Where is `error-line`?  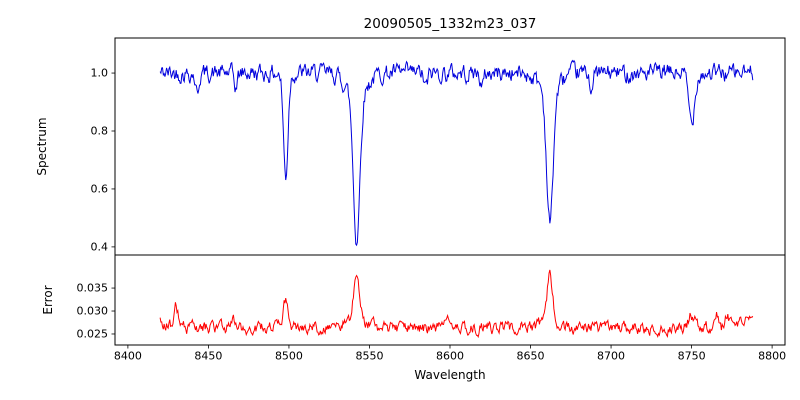
error-line is located at coordinates (456, 304).